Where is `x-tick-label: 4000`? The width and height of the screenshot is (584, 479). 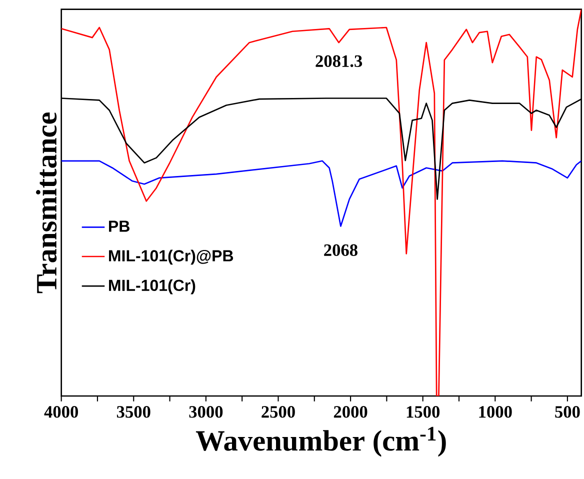
x-tick-label: 4000 is located at coordinates (61, 412).